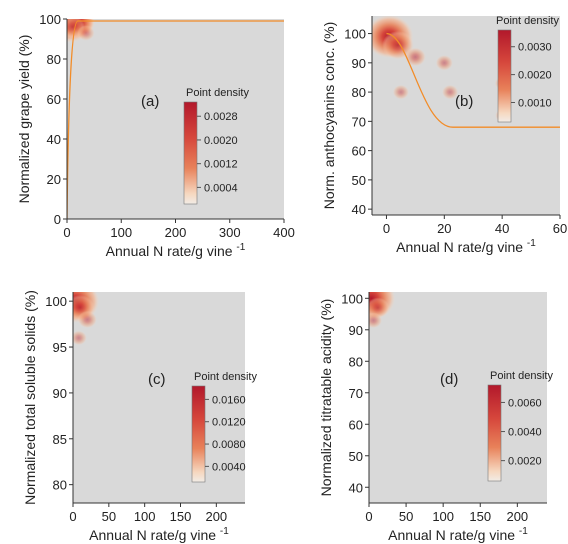 The width and height of the screenshot is (568, 544). What do you see at coordinates (329, 116) in the screenshot?
I see `y-axis-label: Norm. anthocyanins conc. (%)` at bounding box center [329, 116].